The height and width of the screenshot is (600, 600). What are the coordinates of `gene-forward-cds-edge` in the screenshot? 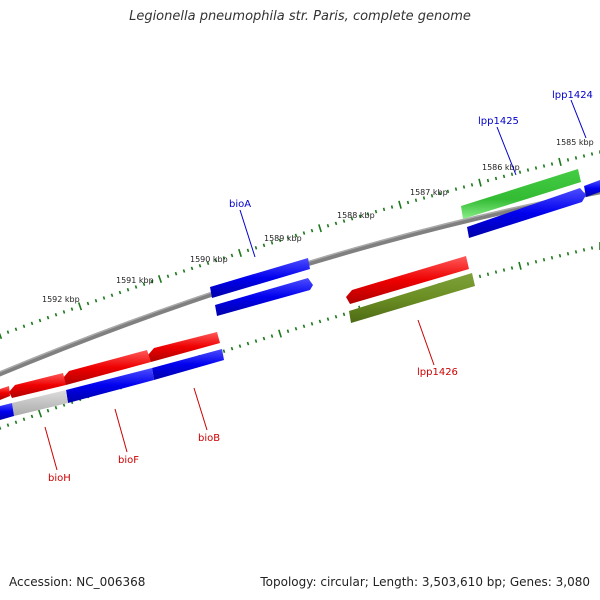 It's located at (7, 411).